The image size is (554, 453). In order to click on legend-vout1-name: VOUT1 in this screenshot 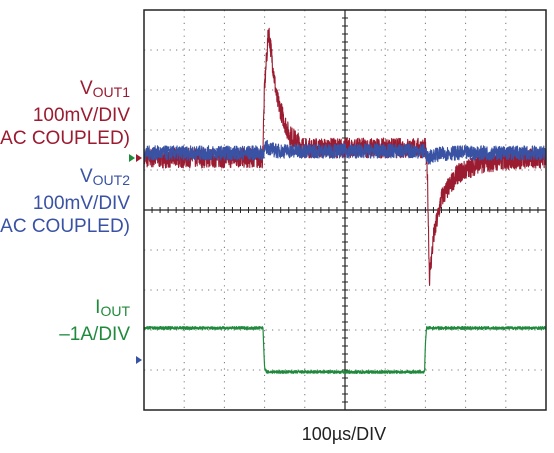, I will do `click(104, 89)`.